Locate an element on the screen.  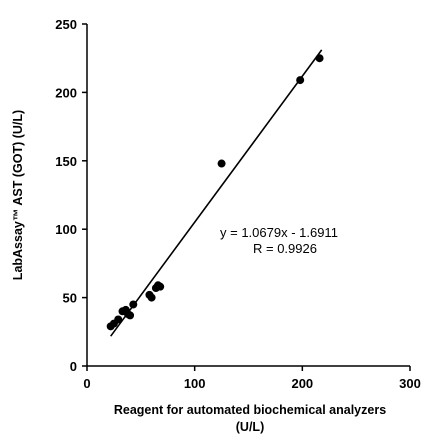
x-tick-label: 0 is located at coordinates (86, 383).